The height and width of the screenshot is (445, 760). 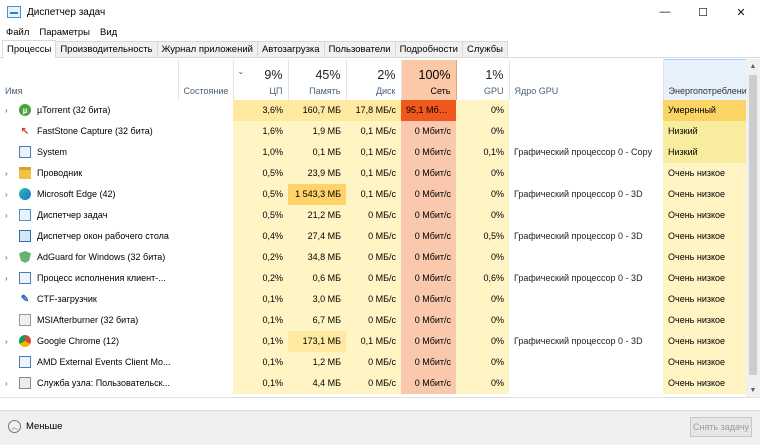 What do you see at coordinates (95, 131) in the screenshot?
I see `process-name: FastStone Capture (32 бита)` at bounding box center [95, 131].